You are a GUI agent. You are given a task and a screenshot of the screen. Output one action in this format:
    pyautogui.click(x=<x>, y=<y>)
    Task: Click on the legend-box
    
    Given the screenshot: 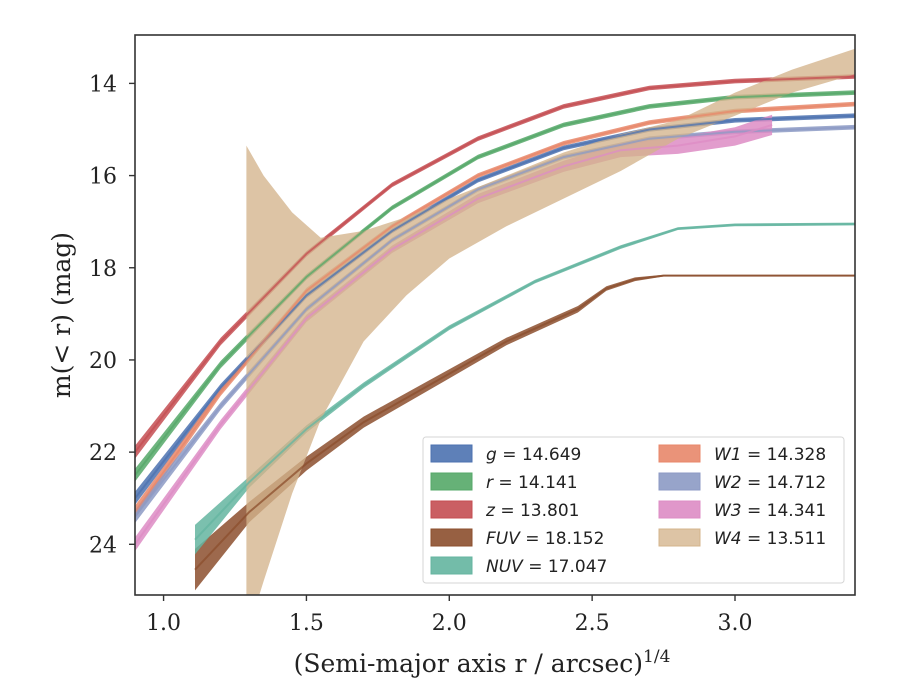 What is the action you would take?
    pyautogui.click(x=633, y=510)
    